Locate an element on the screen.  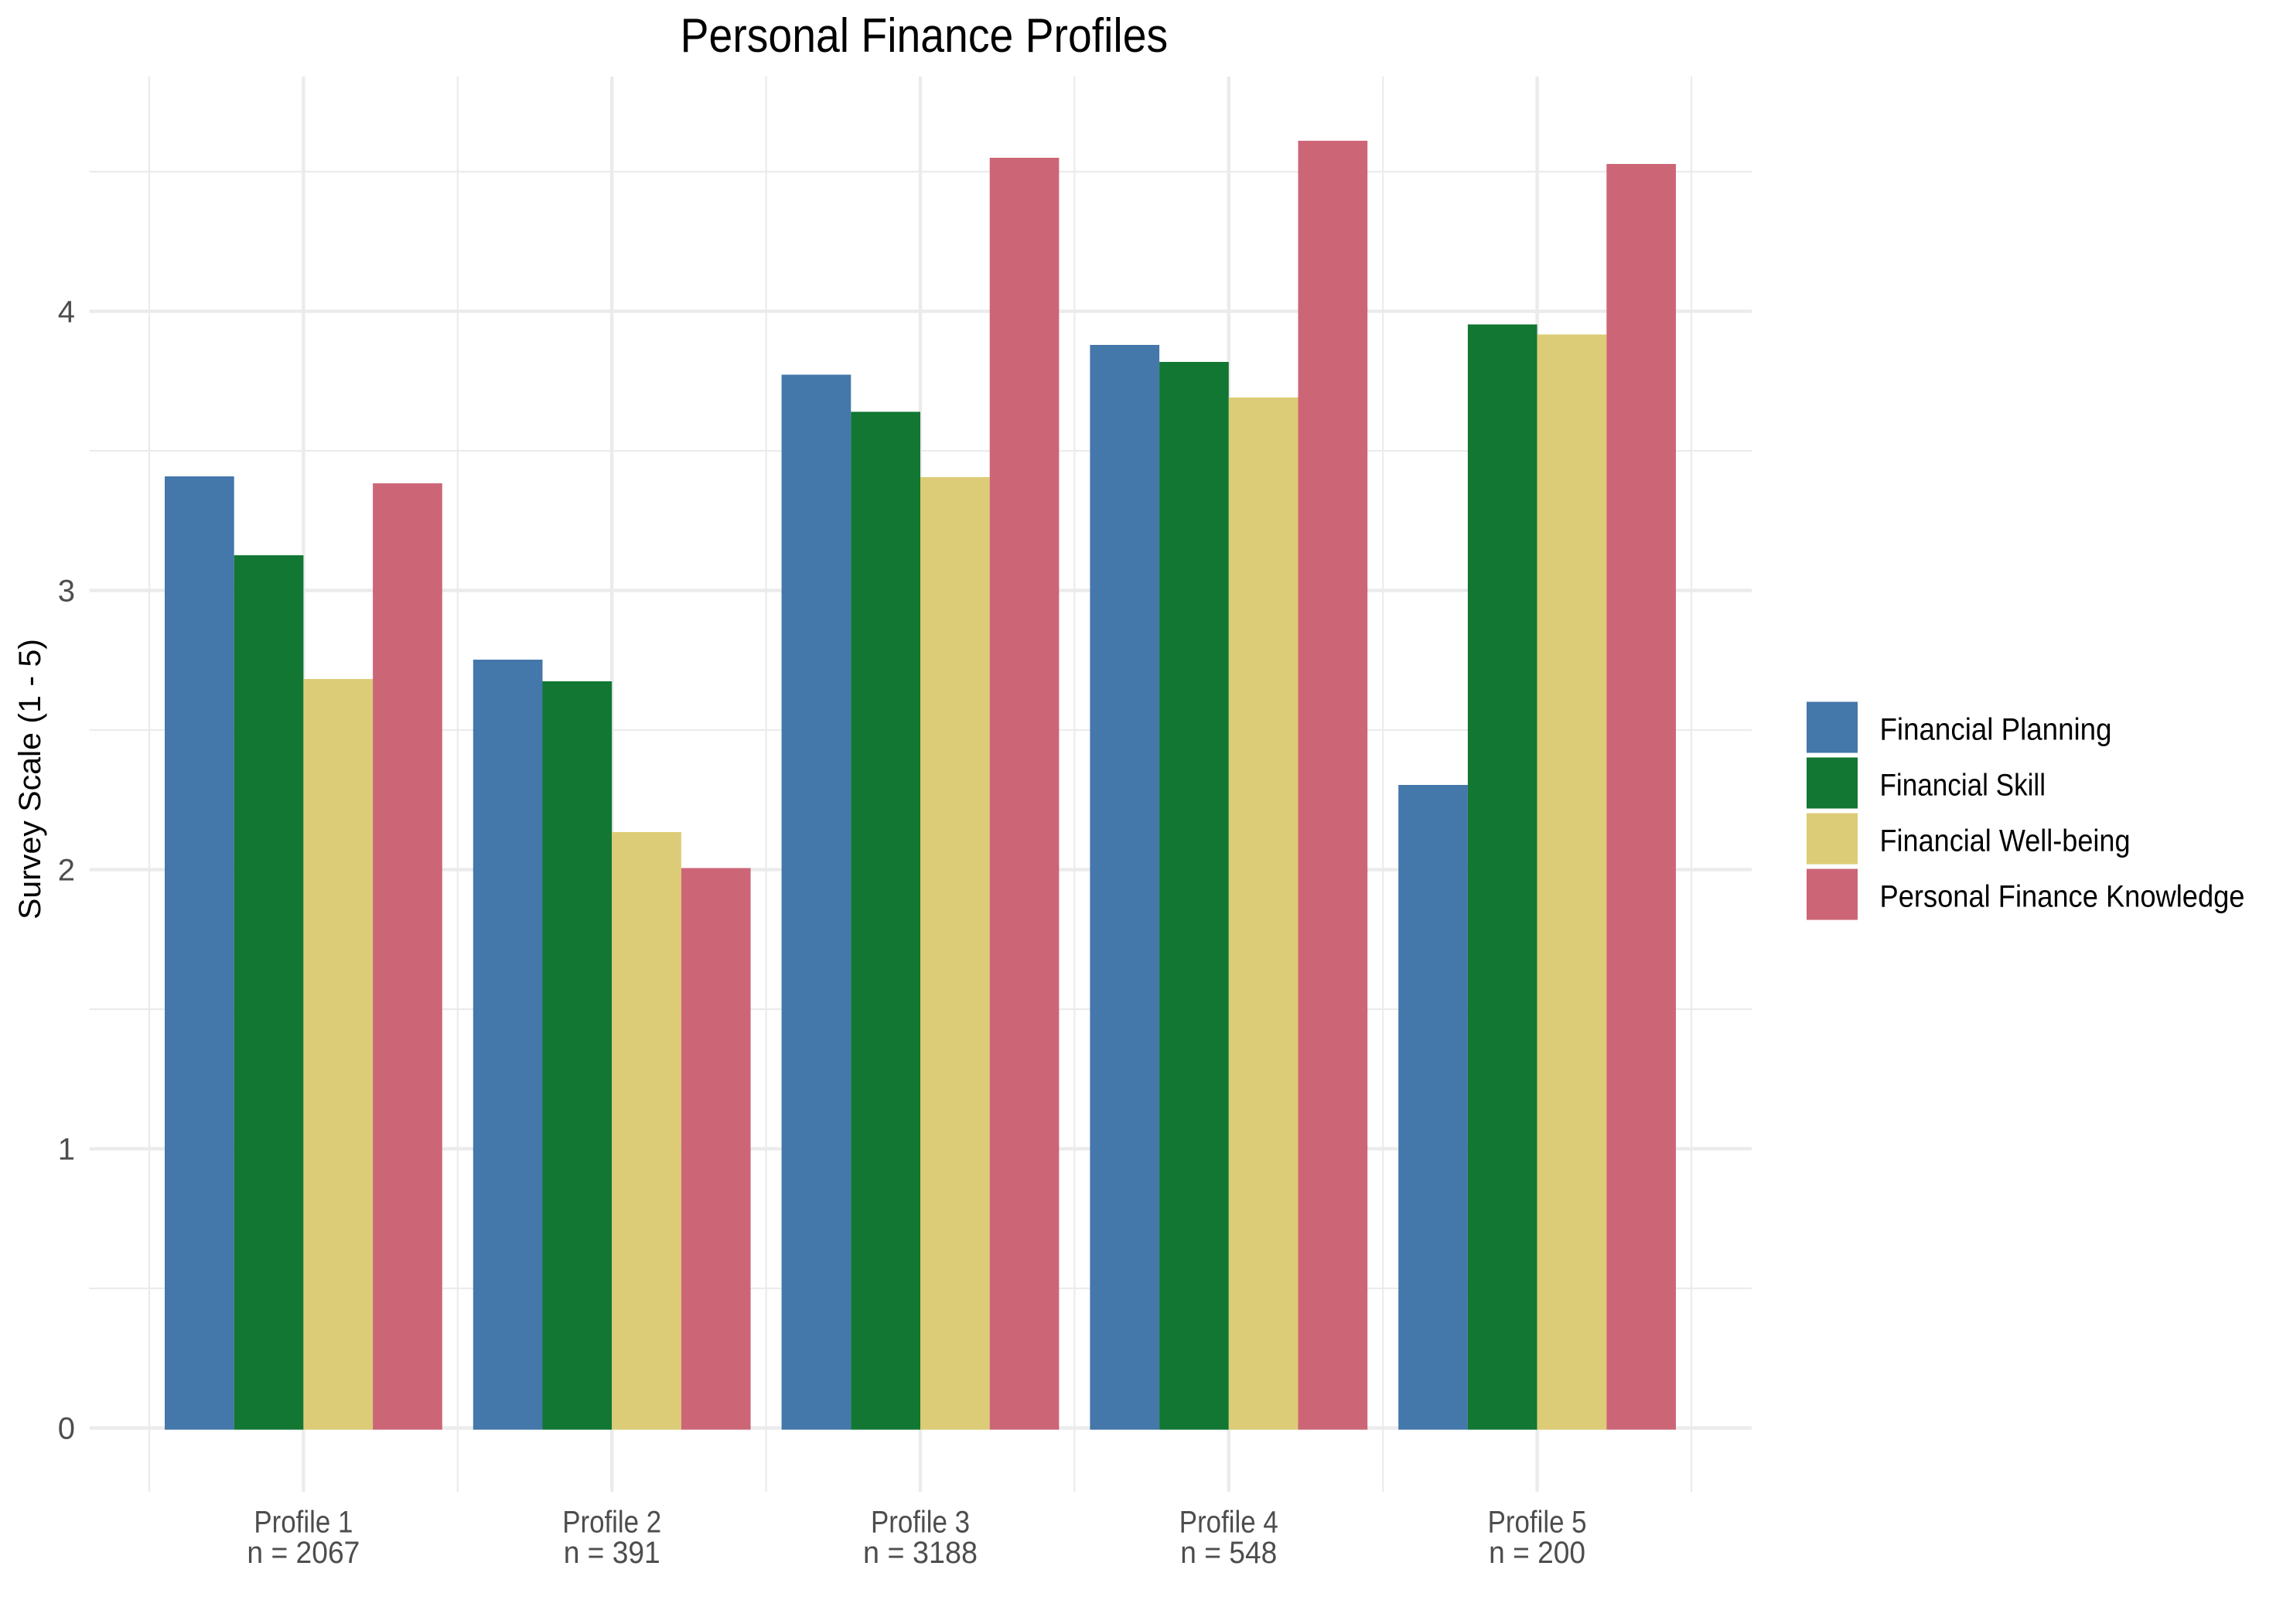
svg-text: n = 548 is located at coordinates (1228, 1553).